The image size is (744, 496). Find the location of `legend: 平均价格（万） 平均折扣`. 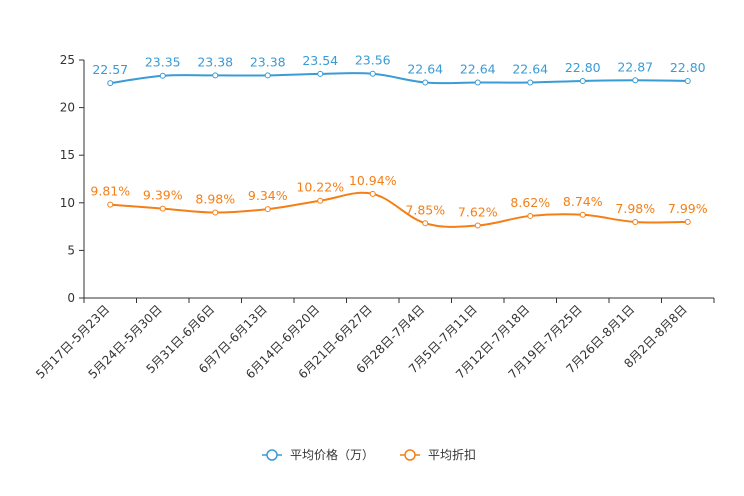

legend: 平均价格（万） 平均折扣 is located at coordinates (369, 454).